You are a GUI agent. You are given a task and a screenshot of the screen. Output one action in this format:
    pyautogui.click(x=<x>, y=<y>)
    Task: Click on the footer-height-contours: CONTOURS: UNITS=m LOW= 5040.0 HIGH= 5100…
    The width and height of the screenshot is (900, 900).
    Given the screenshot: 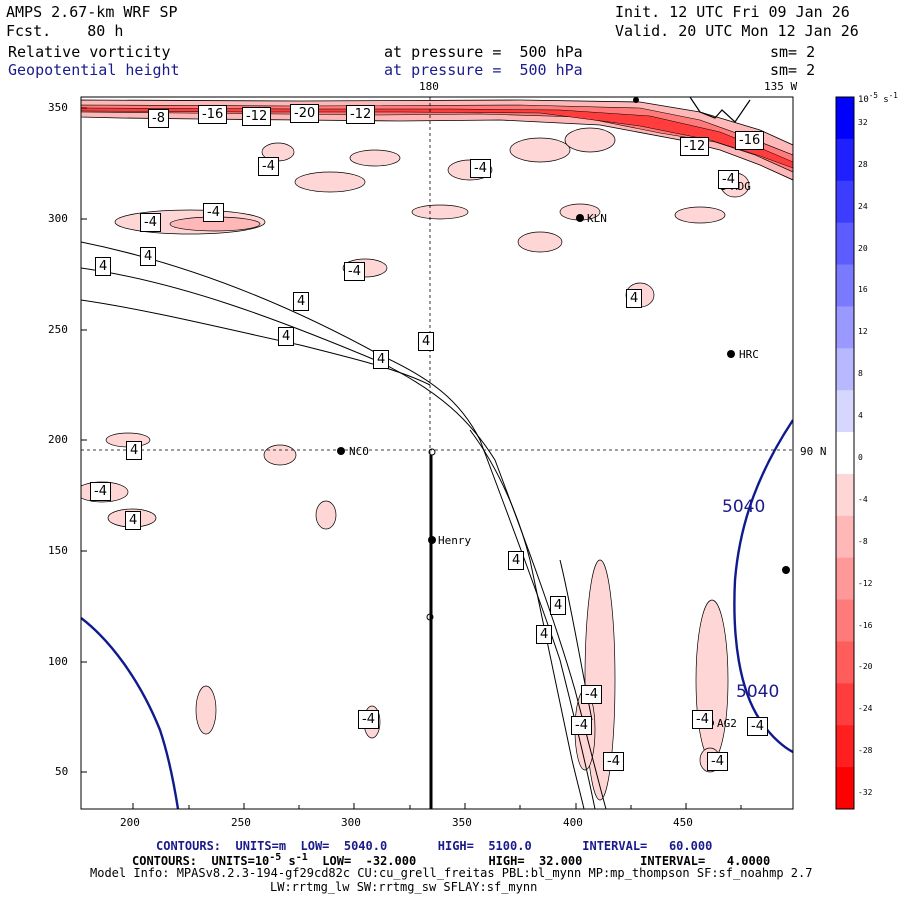 What is the action you would take?
    pyautogui.click(x=434, y=846)
    